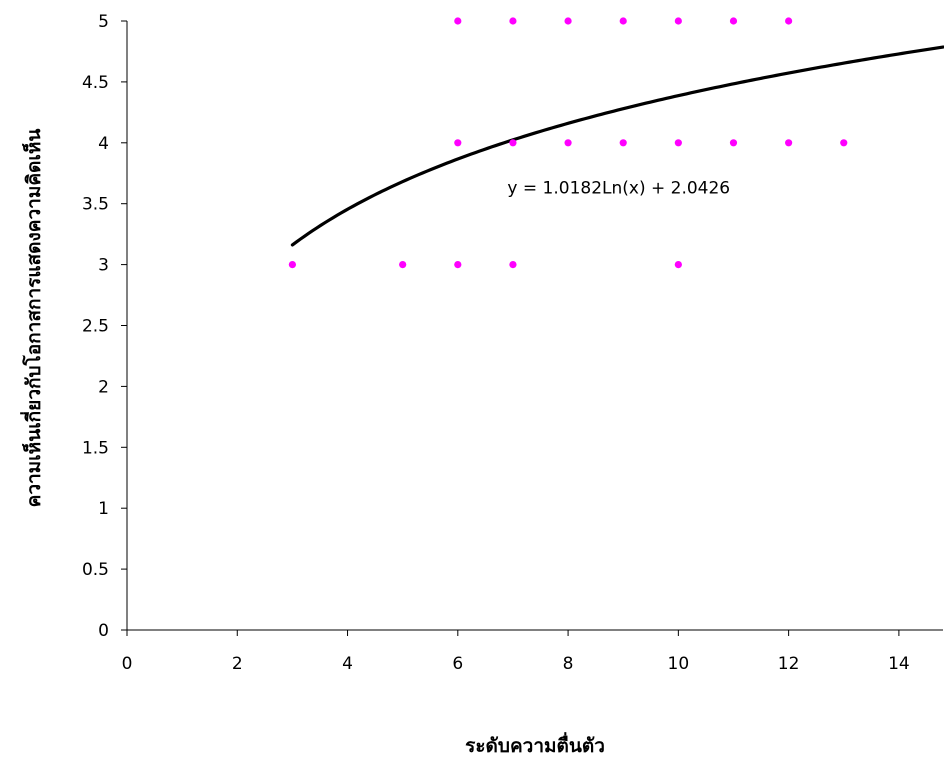 Image resolution: width=944 pixels, height=764 pixels. Describe the element at coordinates (457, 664) in the screenshot. I see `x-tick-label: 6` at that location.